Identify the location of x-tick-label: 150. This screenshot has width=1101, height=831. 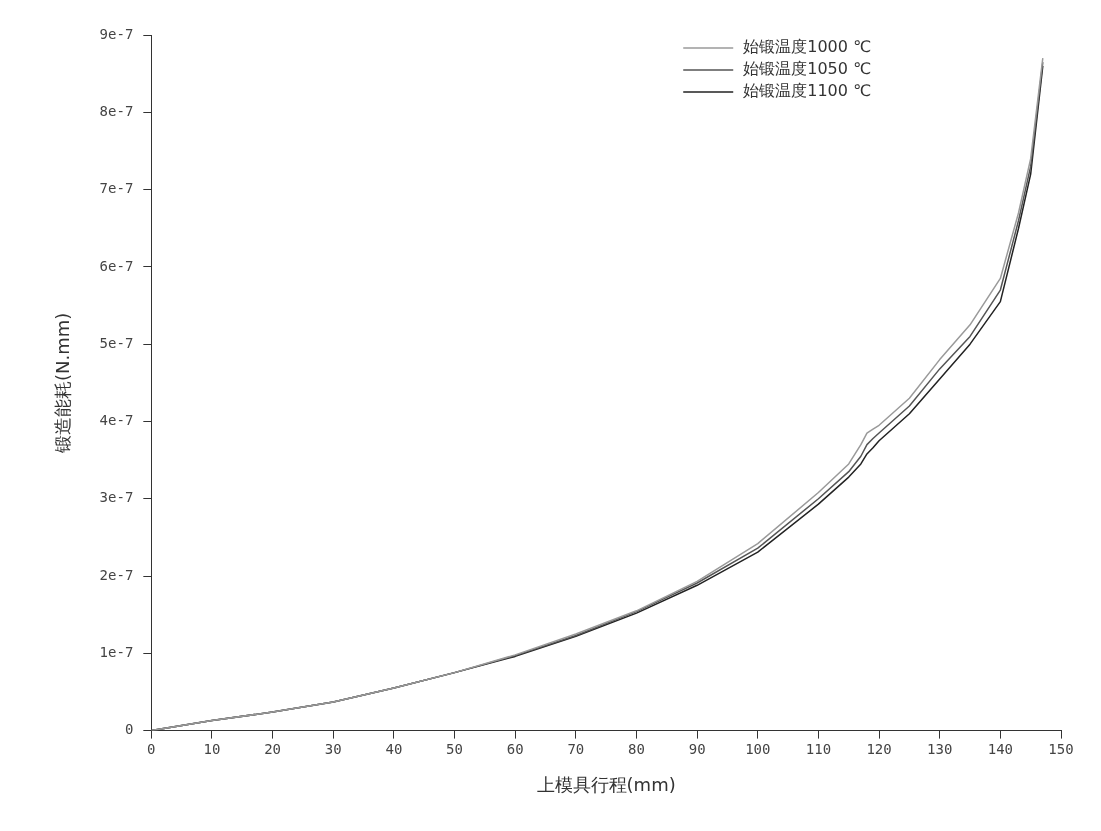
(1061, 748).